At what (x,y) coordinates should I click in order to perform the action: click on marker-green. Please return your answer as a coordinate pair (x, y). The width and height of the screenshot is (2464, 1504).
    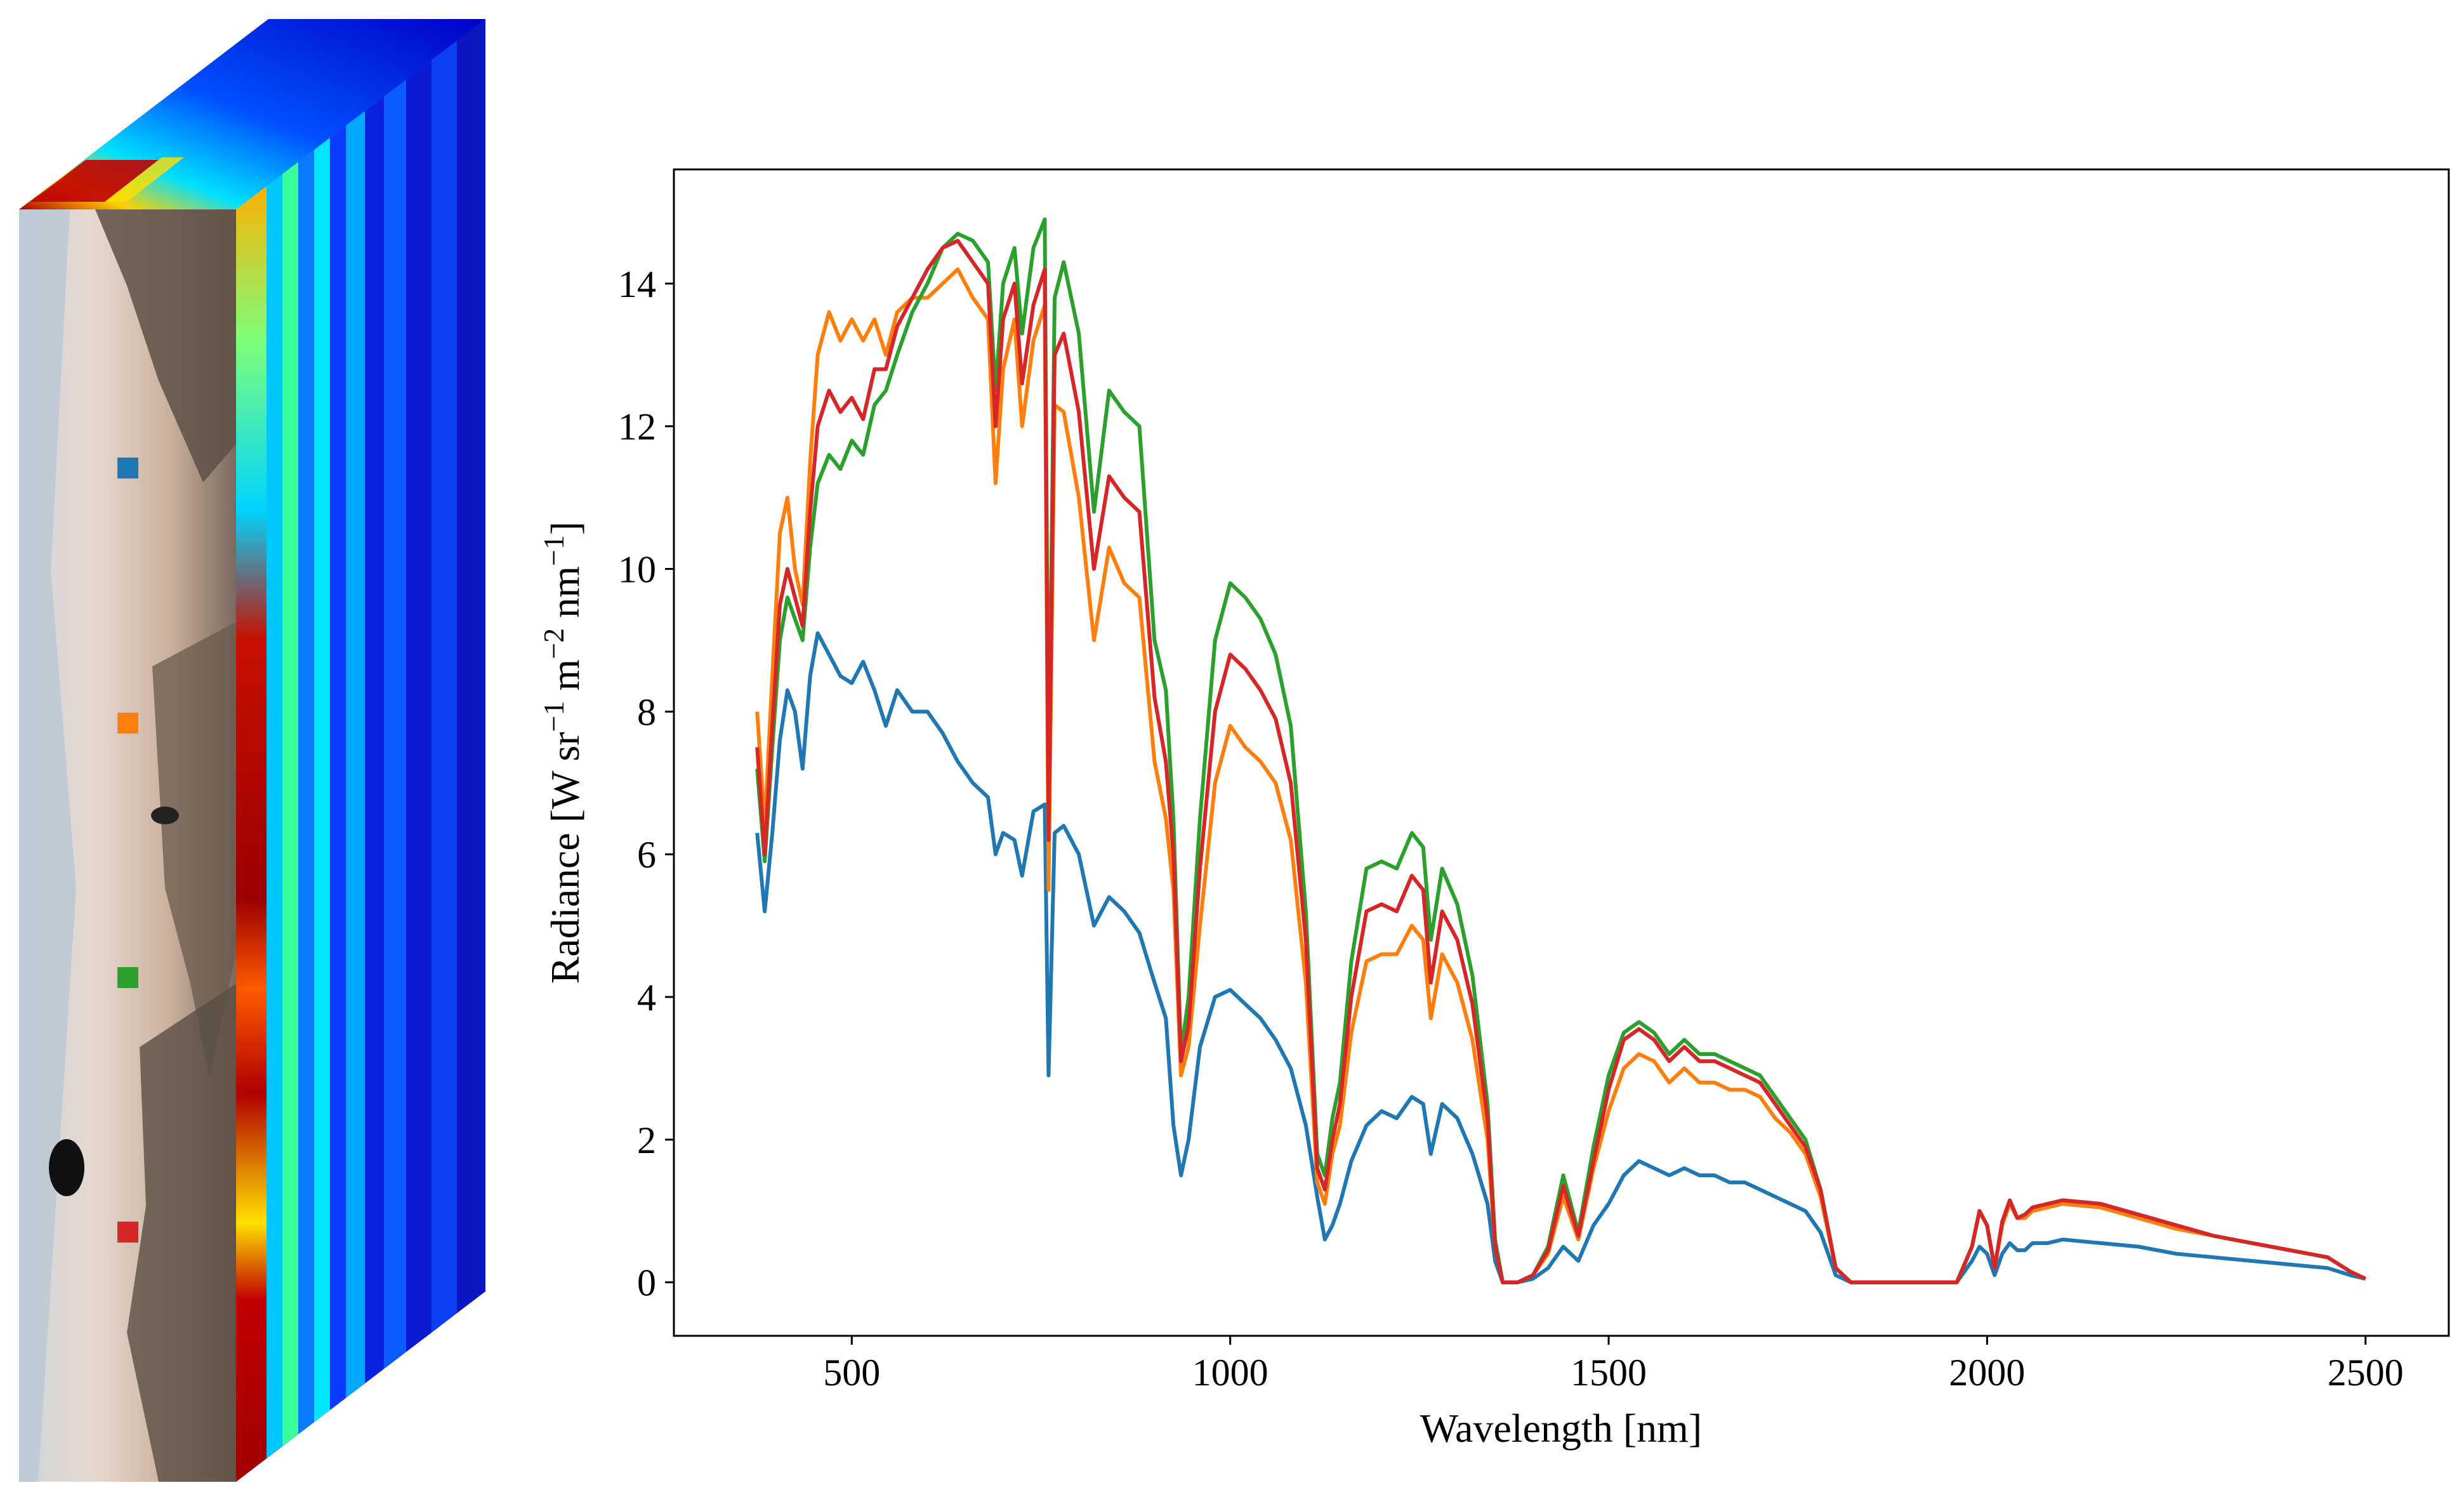
    Looking at the image, I should click on (128, 977).